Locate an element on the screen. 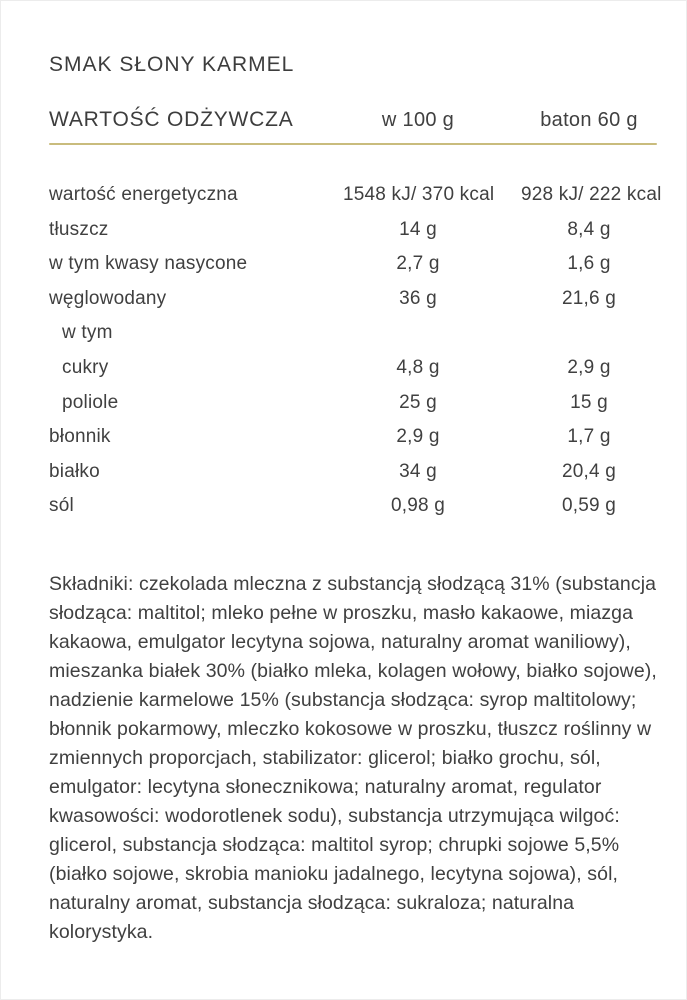 The height and width of the screenshot is (1000, 687). table-row-carbohydrates: węglowodany 36 g 21,6 g is located at coordinates (353, 299).